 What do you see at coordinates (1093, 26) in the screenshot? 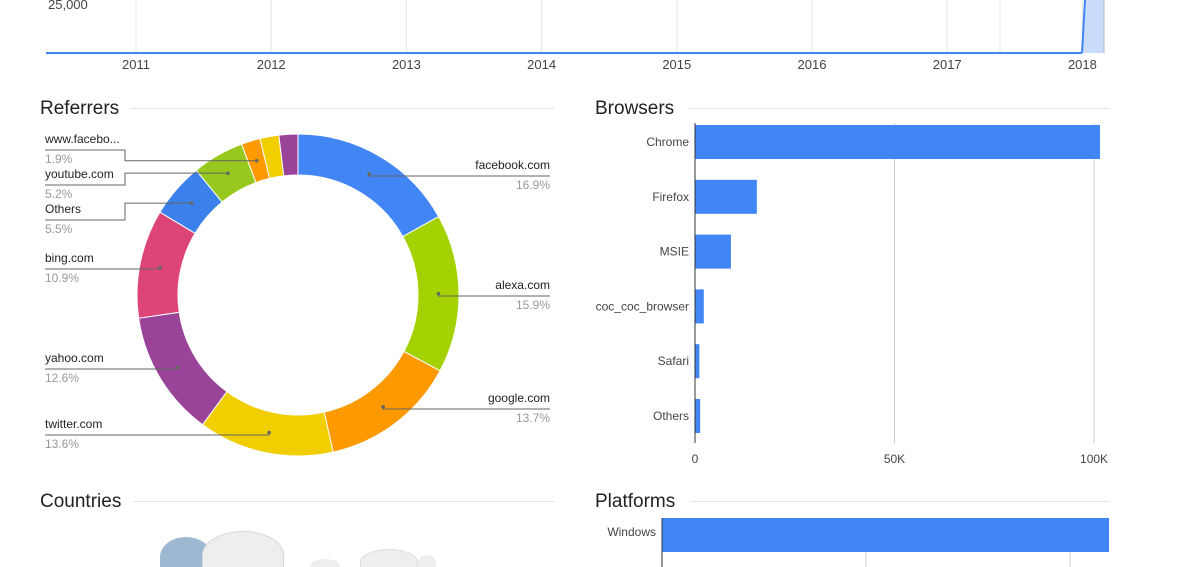
I see `timeline-area` at bounding box center [1093, 26].